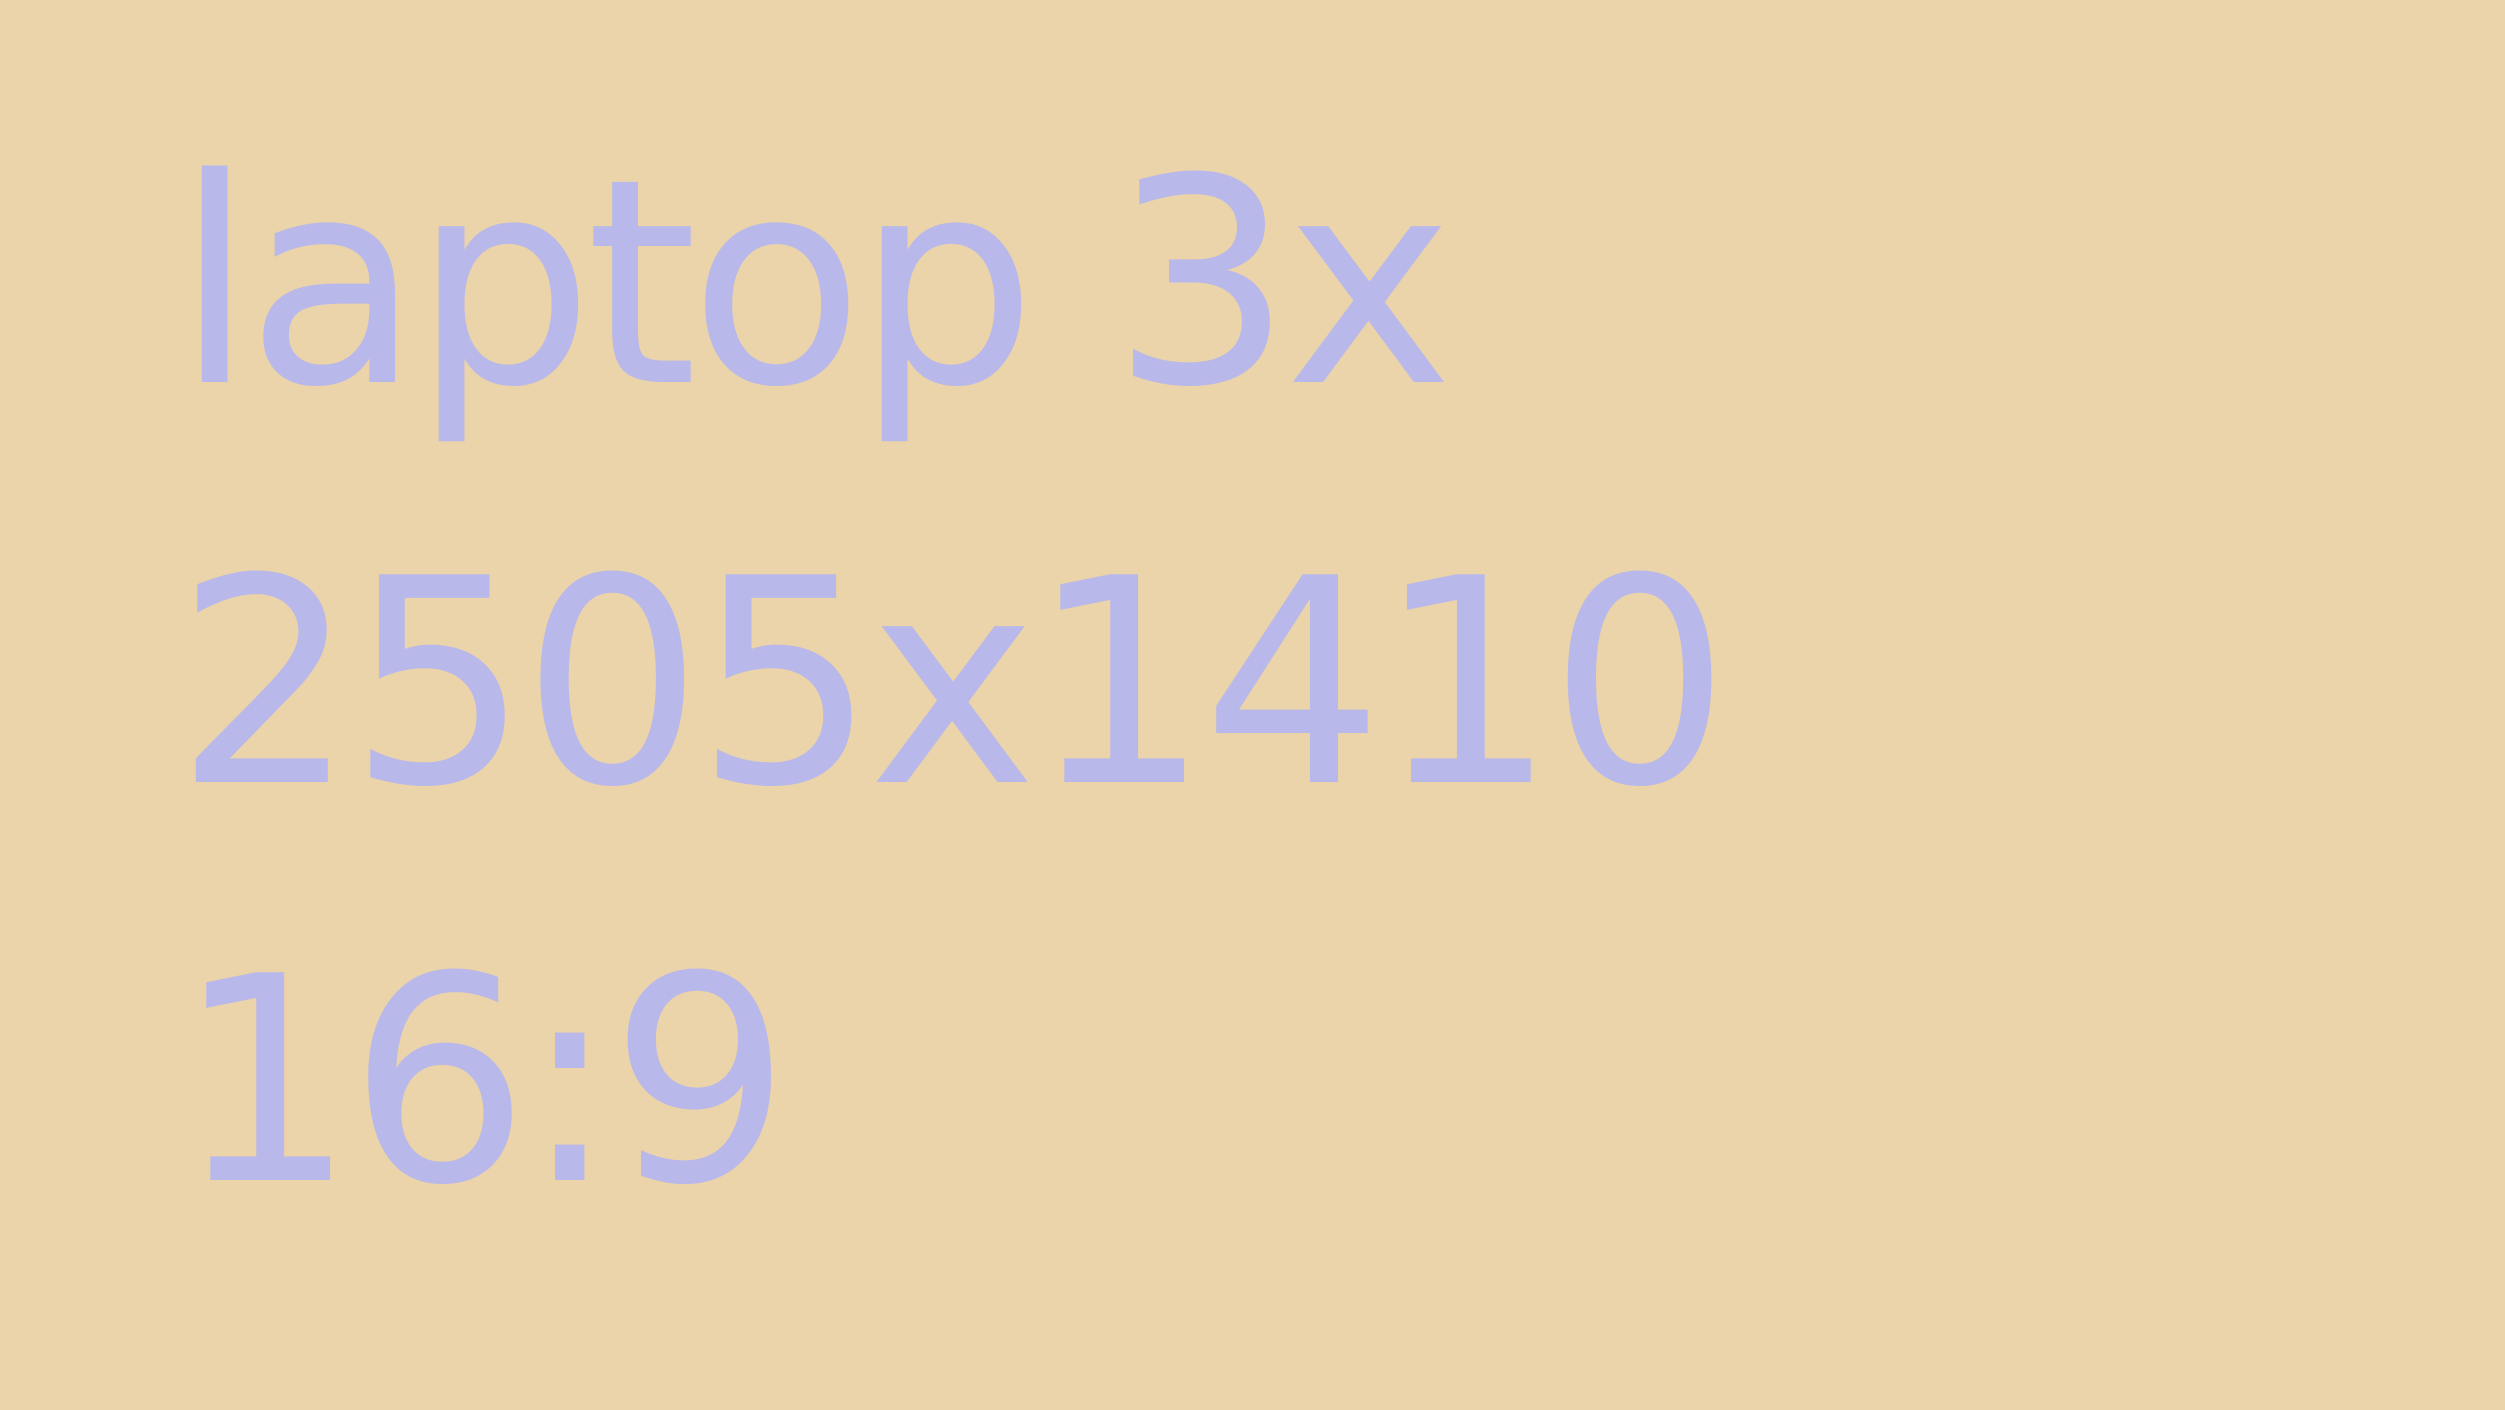 This screenshot has width=2505, height=1410. Describe the element at coordinates (483, 1082) in the screenshot. I see `aspect-ratio-label: 16:9` at that location.